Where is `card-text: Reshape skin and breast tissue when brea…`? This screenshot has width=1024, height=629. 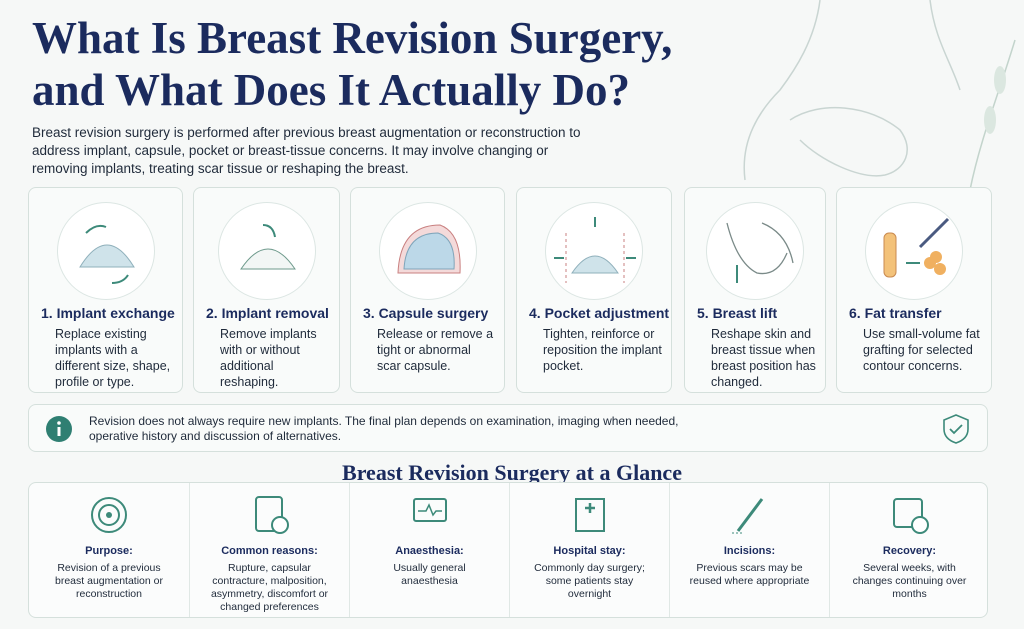 card-text: Reshape skin and breast tissue when brea… is located at coordinates (763, 358).